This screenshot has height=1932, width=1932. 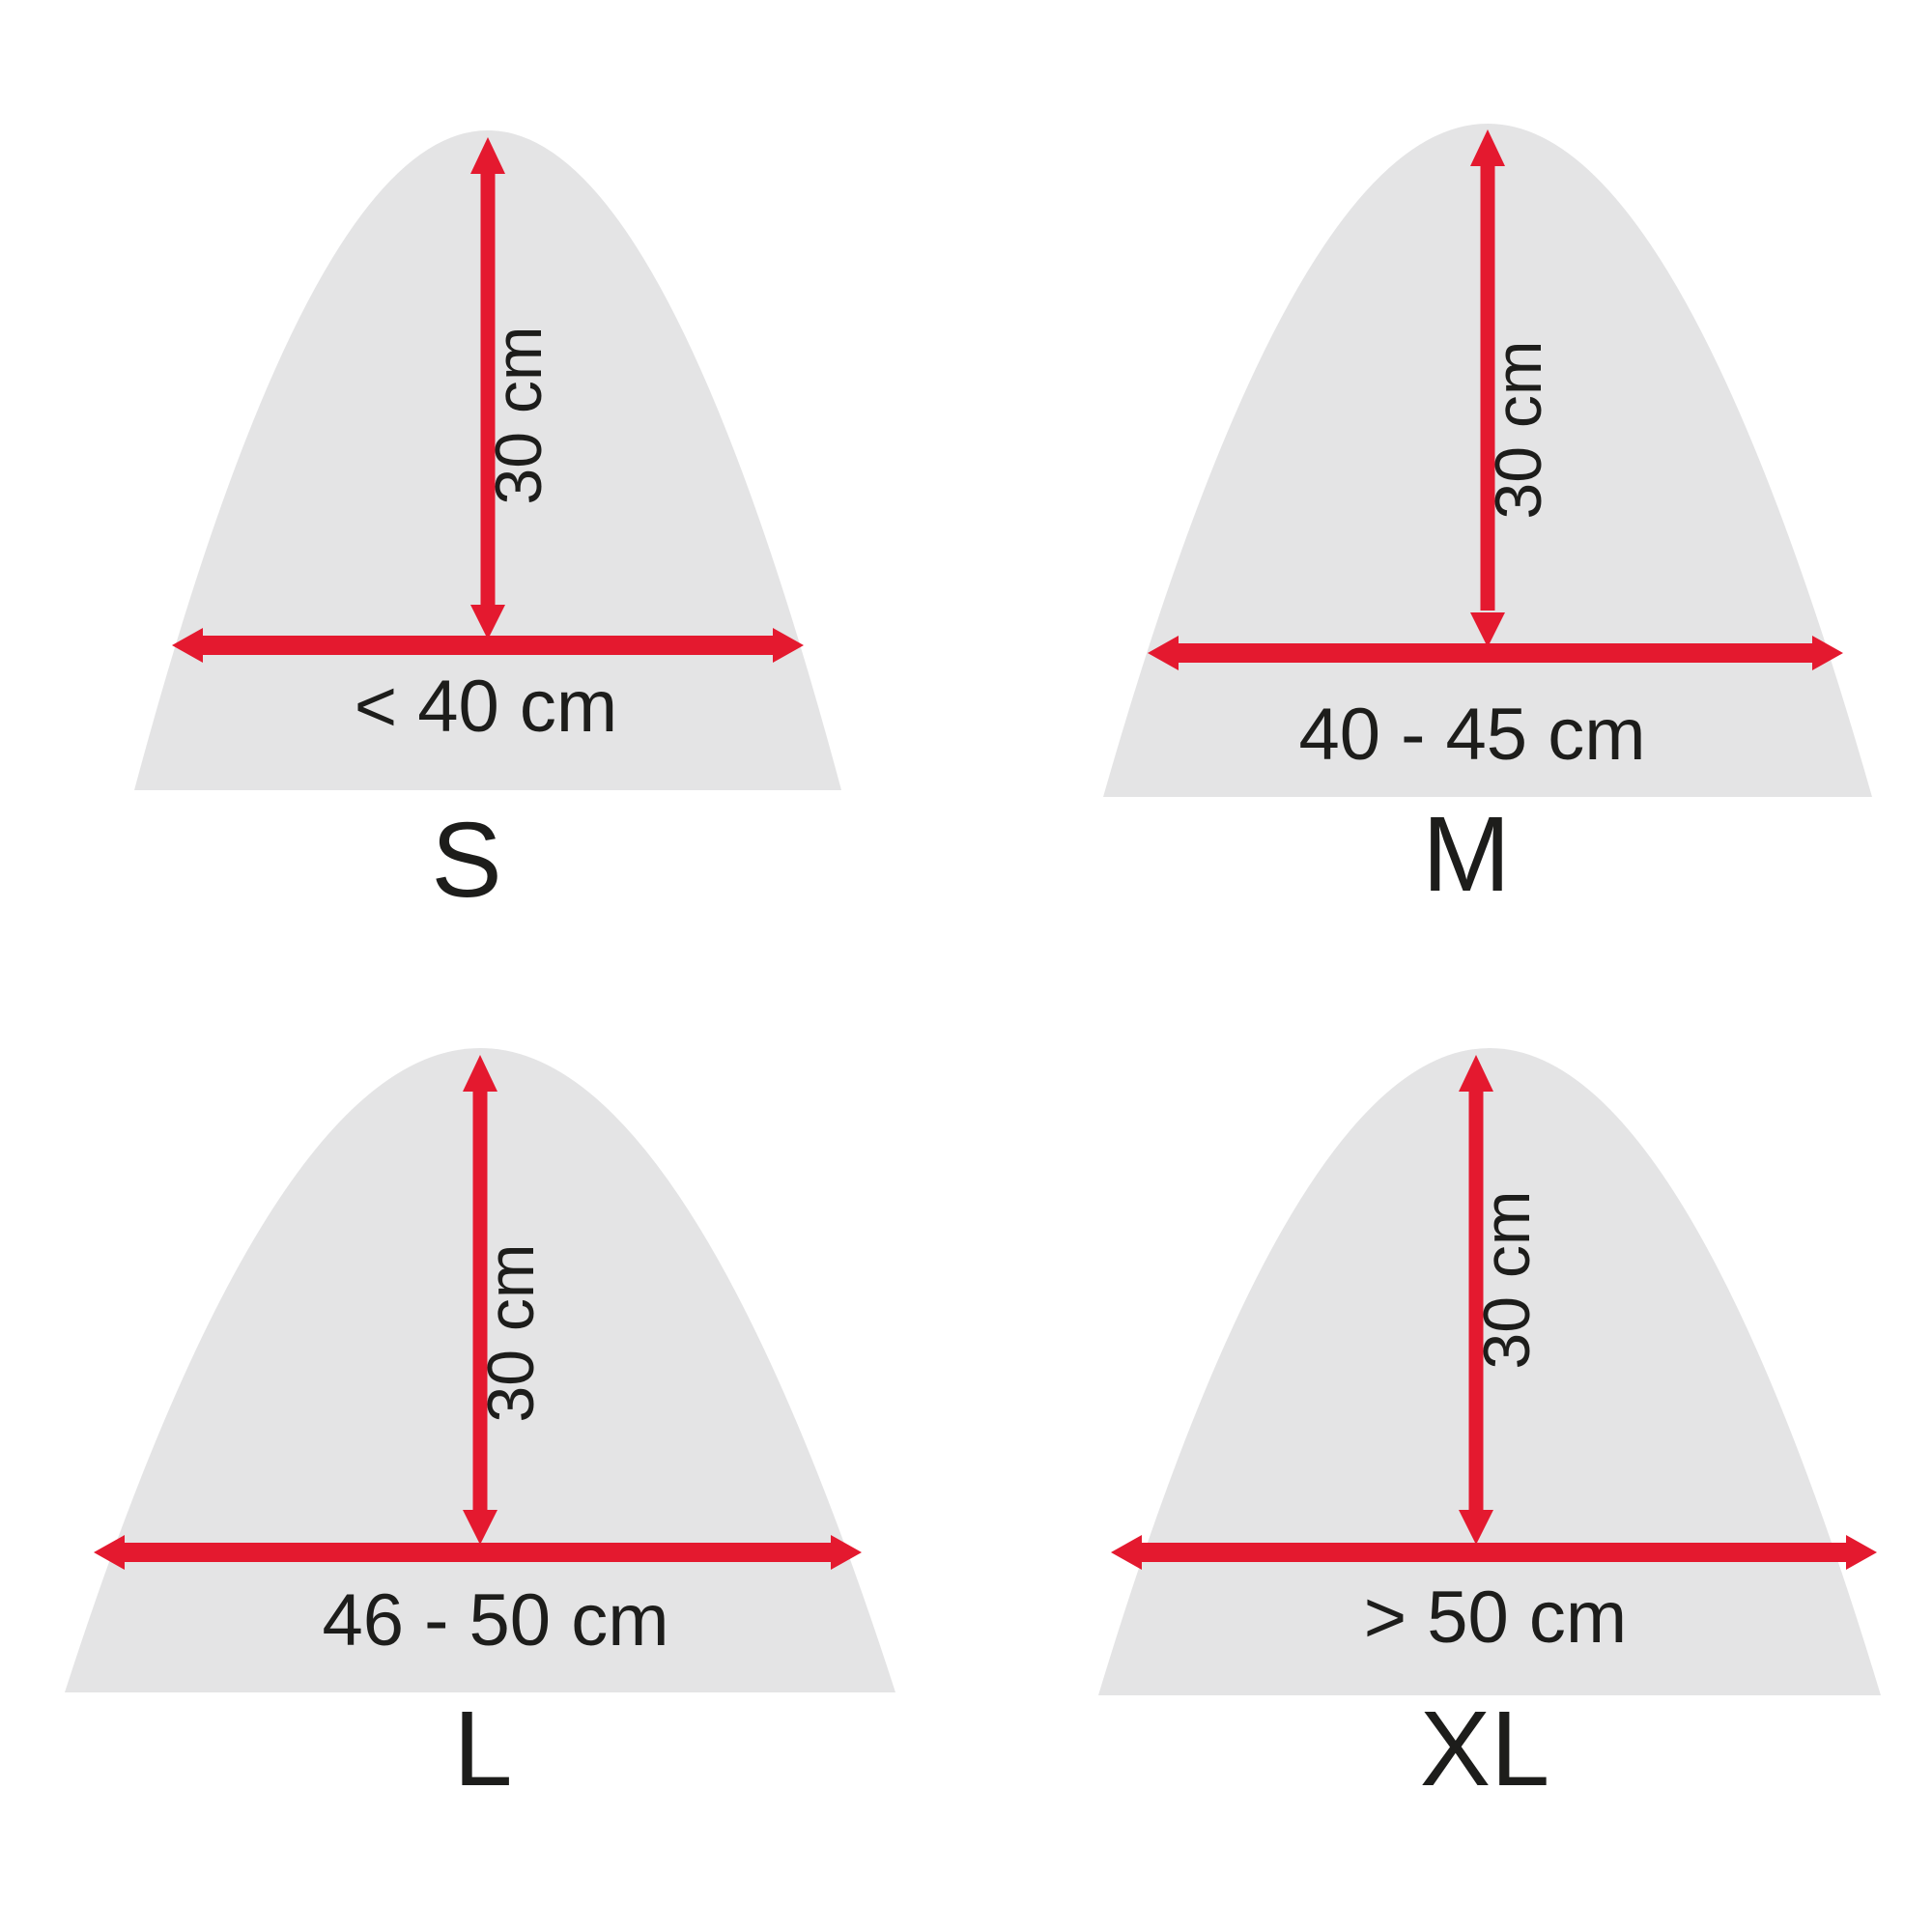 I want to click on size-panel-s: 30 cm < 40 cm S, so click(x=487, y=525).